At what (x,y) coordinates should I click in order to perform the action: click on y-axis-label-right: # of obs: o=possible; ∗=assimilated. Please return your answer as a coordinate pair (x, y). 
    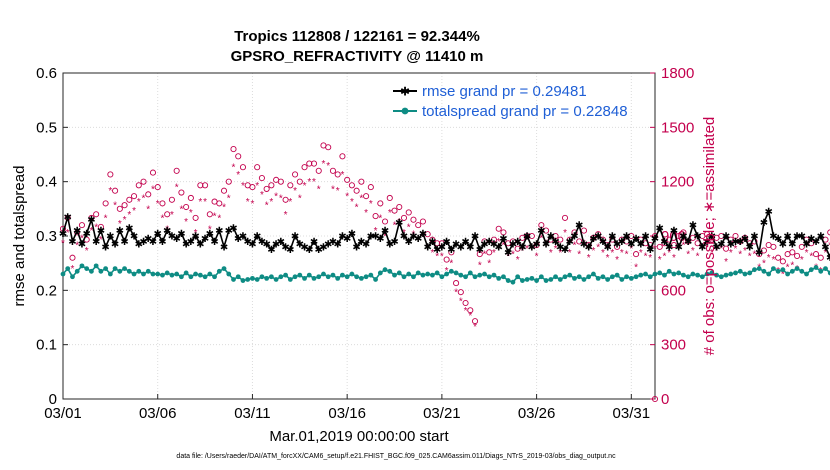
    Looking at the image, I should click on (709, 236).